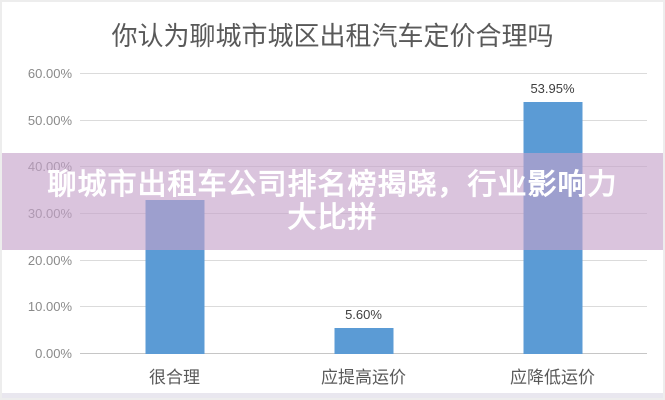 The height and width of the screenshot is (400, 665). Describe the element at coordinates (332, 395) in the screenshot. I see `bottom-edge-strip` at that location.